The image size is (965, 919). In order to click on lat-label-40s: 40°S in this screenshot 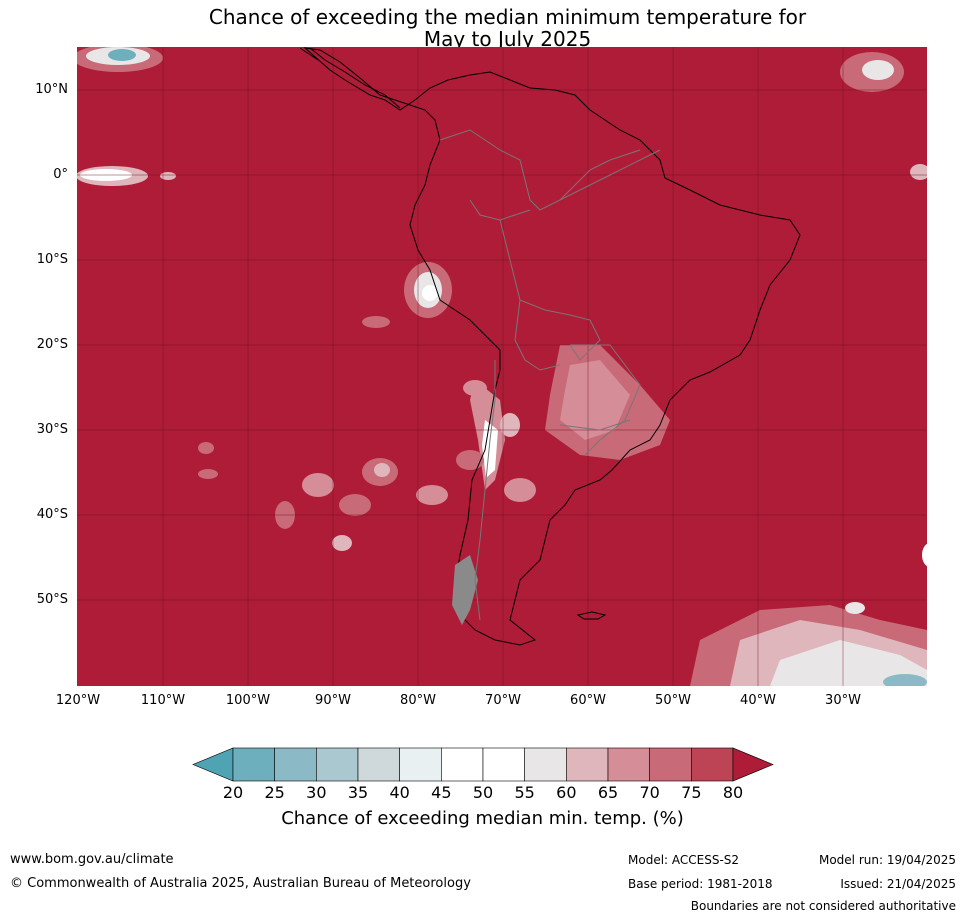, I will do `click(52, 514)`.